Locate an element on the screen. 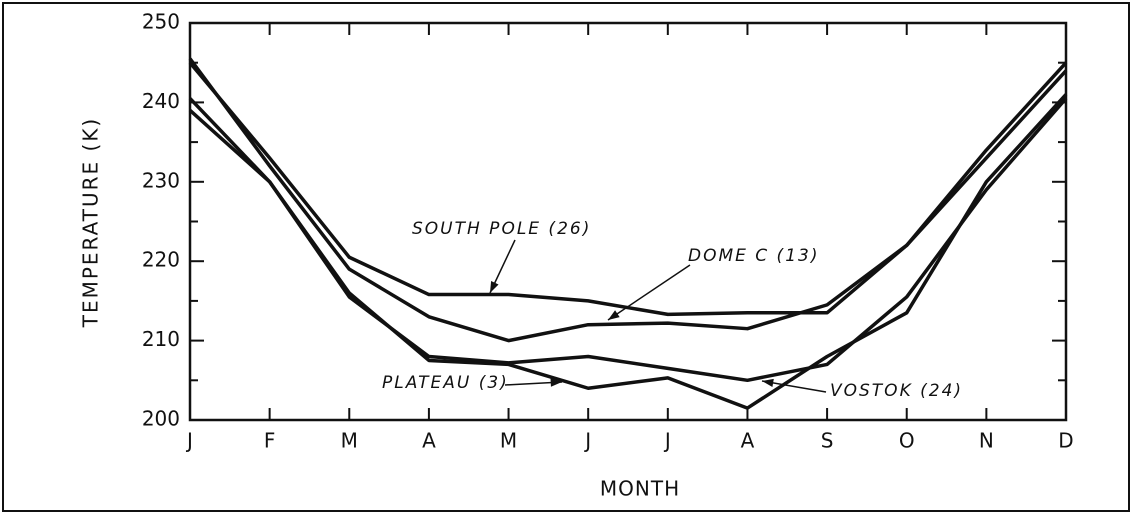  x-tick-label: D is located at coordinates (1065, 441).